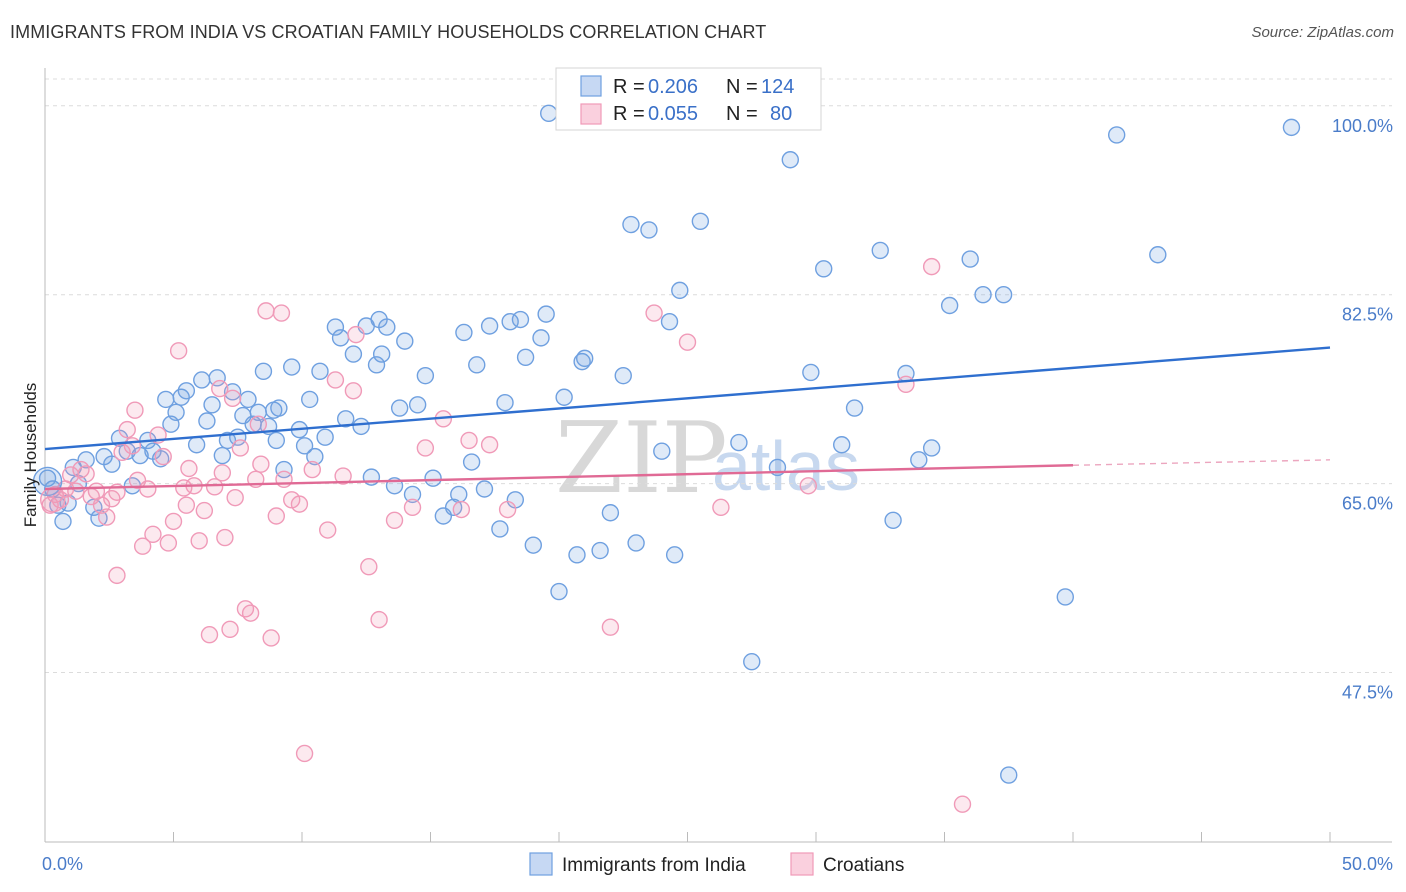 This screenshot has height=892, width=1406. I want to click on trend-lines, so click(687, 418).